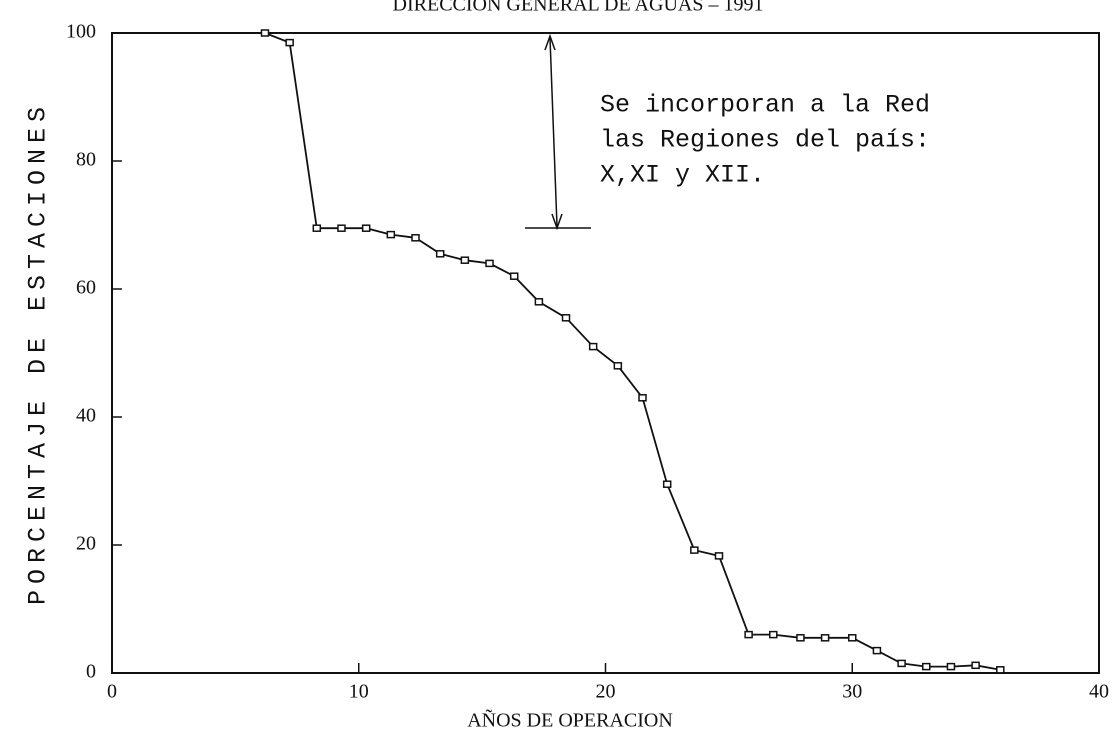 This screenshot has height=736, width=1117. What do you see at coordinates (765, 105) in the screenshot?
I see `annotation-line: Se incorporan a la Red` at bounding box center [765, 105].